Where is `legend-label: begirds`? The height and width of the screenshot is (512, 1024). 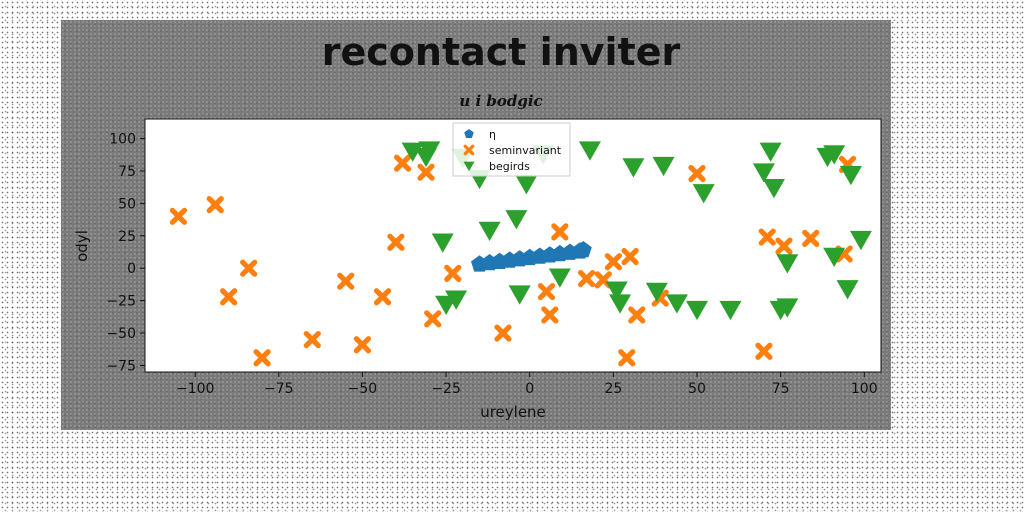 legend-label: begirds is located at coordinates (509, 166).